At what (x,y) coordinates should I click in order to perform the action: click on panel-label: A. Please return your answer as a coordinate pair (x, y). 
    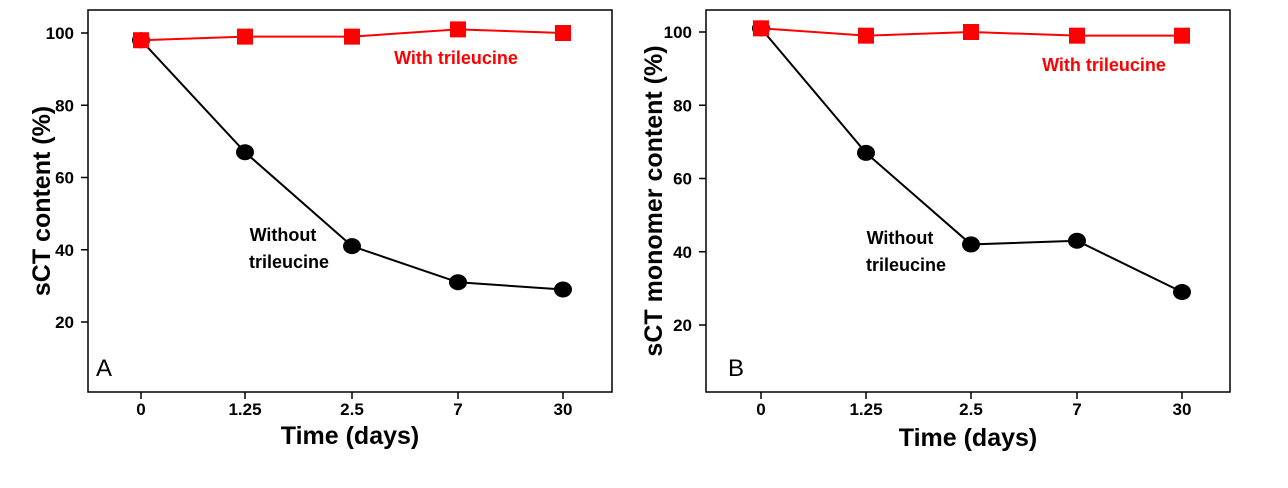
    Looking at the image, I should click on (104, 368).